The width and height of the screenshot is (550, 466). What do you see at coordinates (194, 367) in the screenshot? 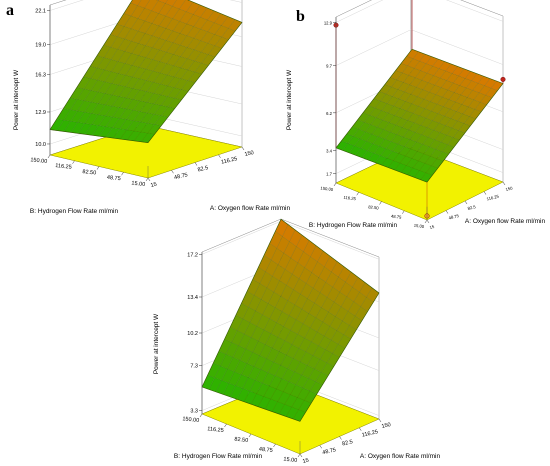
I see `z-tick-label: 7.3` at bounding box center [194, 367].